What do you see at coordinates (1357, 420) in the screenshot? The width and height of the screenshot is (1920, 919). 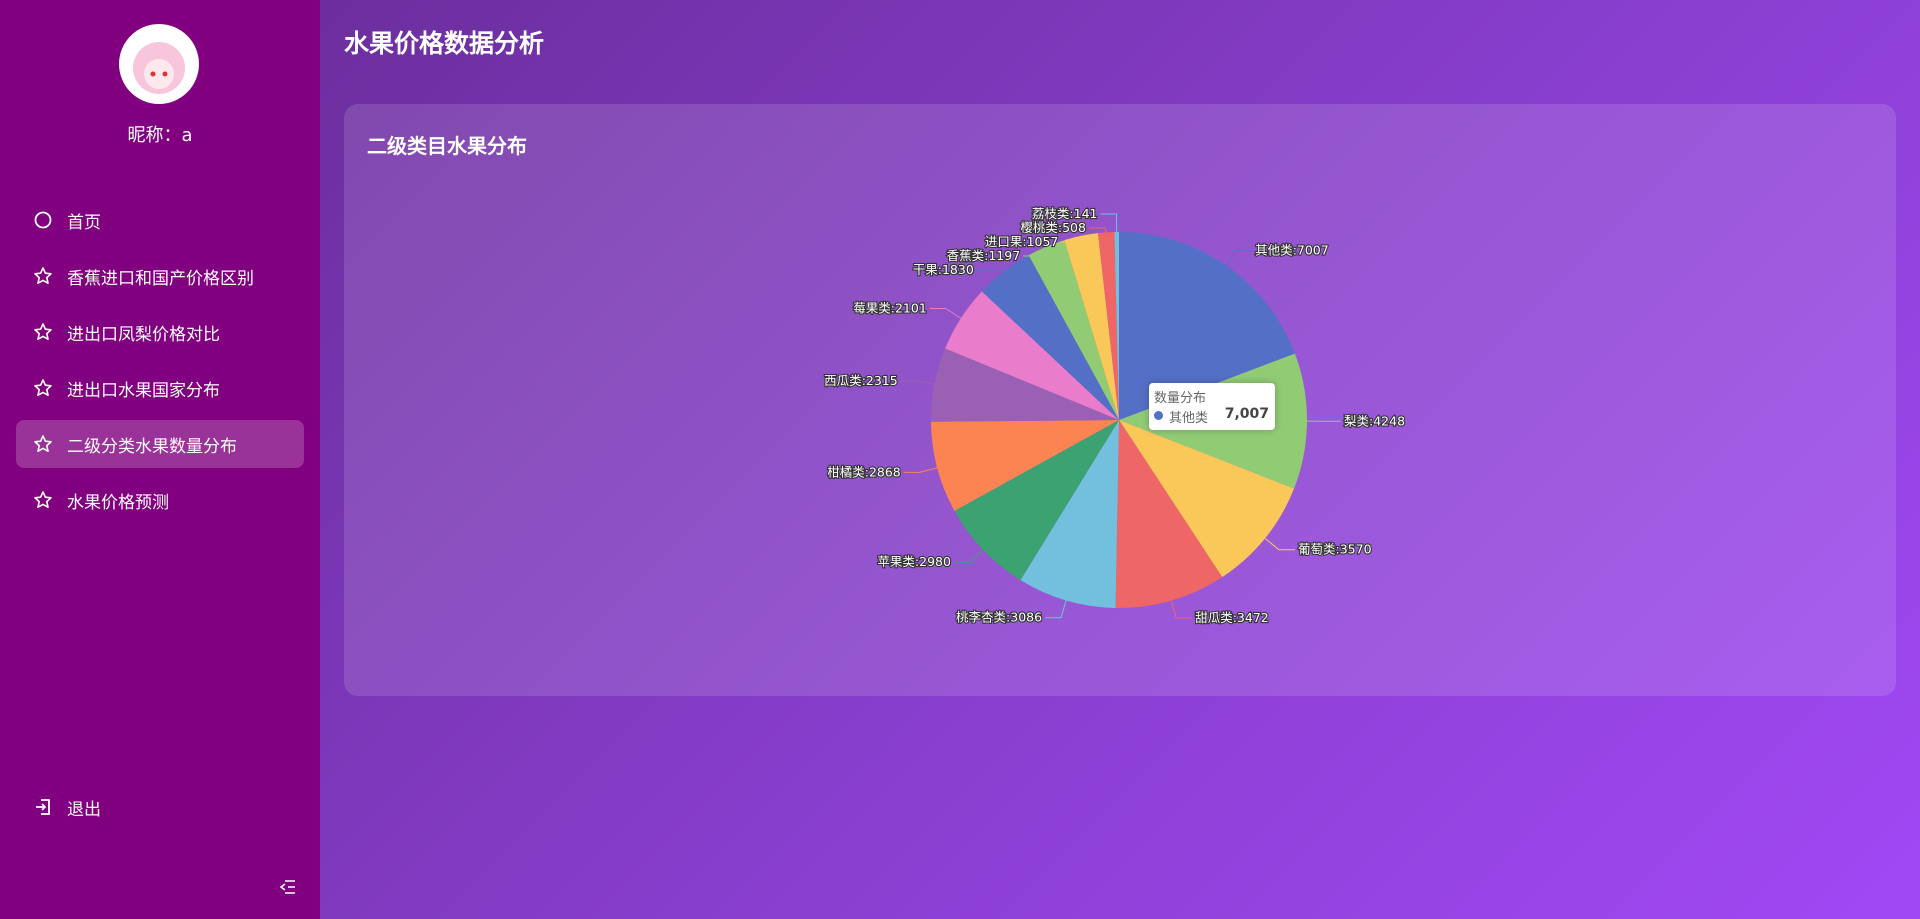 I see `slice-label-name: 梨类` at bounding box center [1357, 420].